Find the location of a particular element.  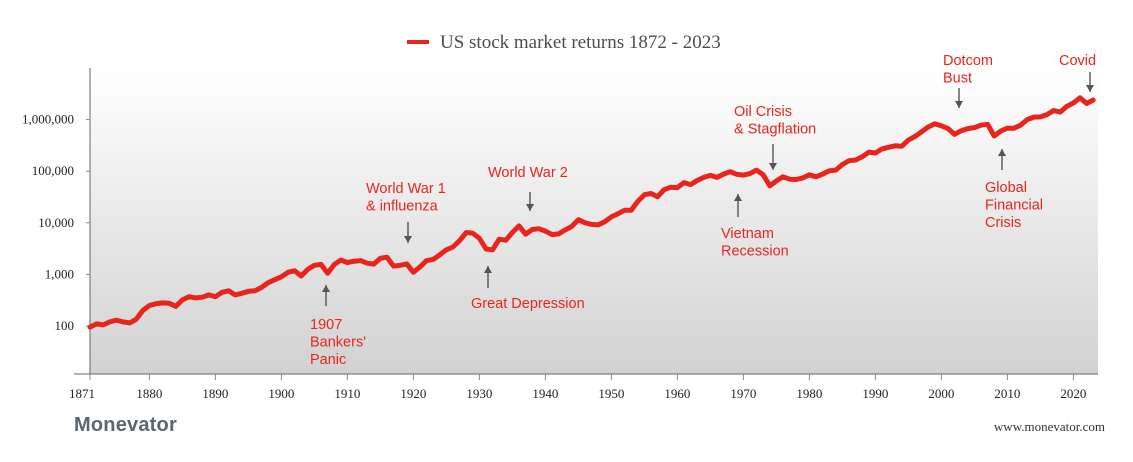

y-tick-label: 10,000 is located at coordinates (56, 222).